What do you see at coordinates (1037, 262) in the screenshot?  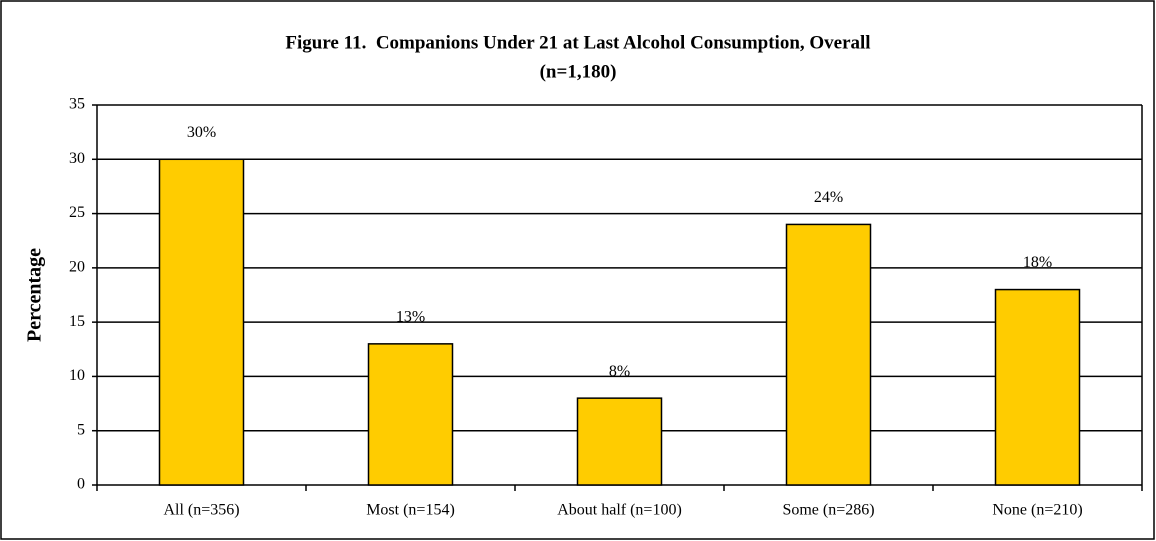 I see `value-label: 18%` at bounding box center [1037, 262].